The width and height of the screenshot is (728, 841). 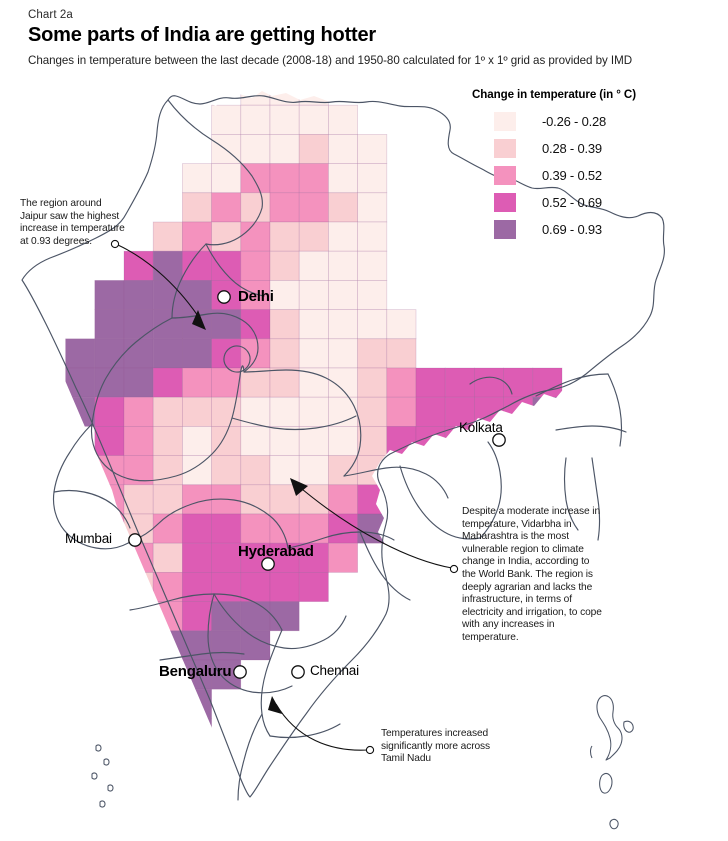 I want to click on legend-item: 0.28 - 0.39, so click(x=554, y=148).